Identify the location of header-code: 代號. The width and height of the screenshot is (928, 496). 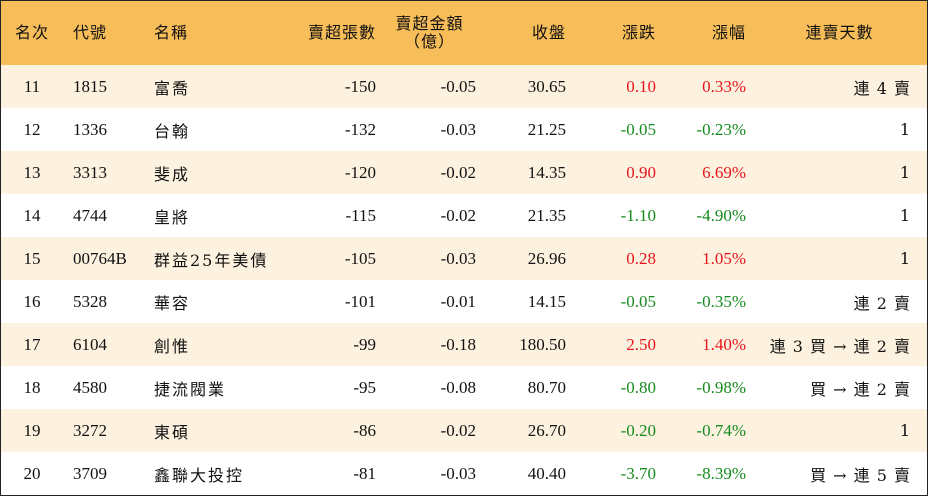
(90, 32).